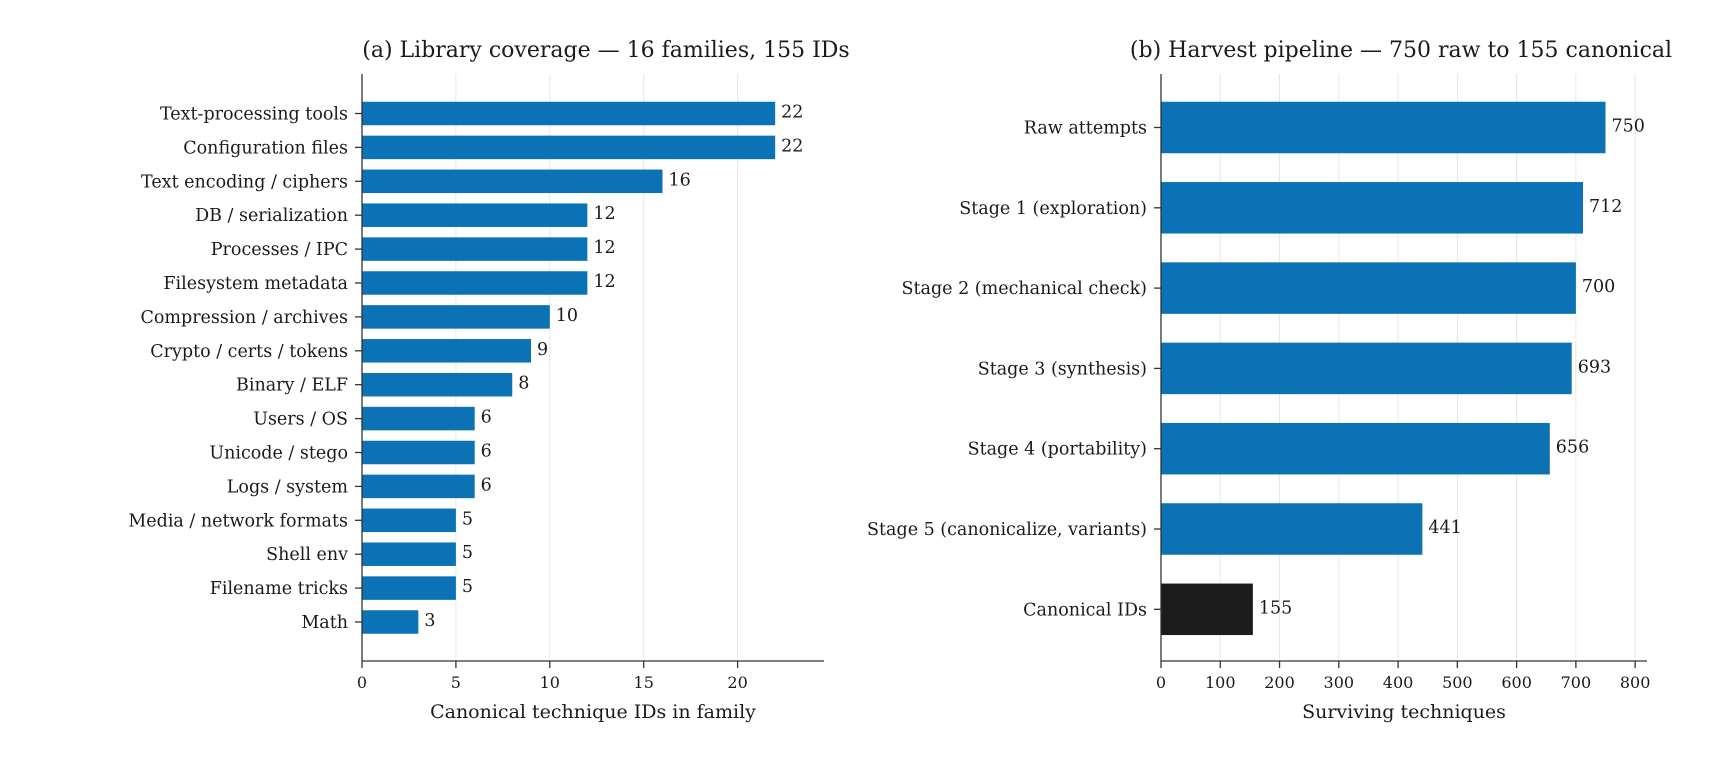  I want to click on panel-b-category-label: Stage 1 (exploration), so click(1053, 209).